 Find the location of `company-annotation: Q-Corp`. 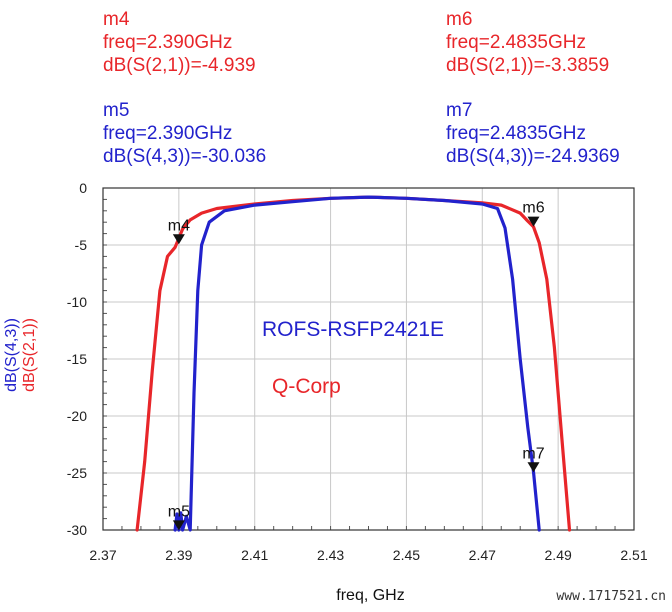

company-annotation: Q-Corp is located at coordinates (306, 386).